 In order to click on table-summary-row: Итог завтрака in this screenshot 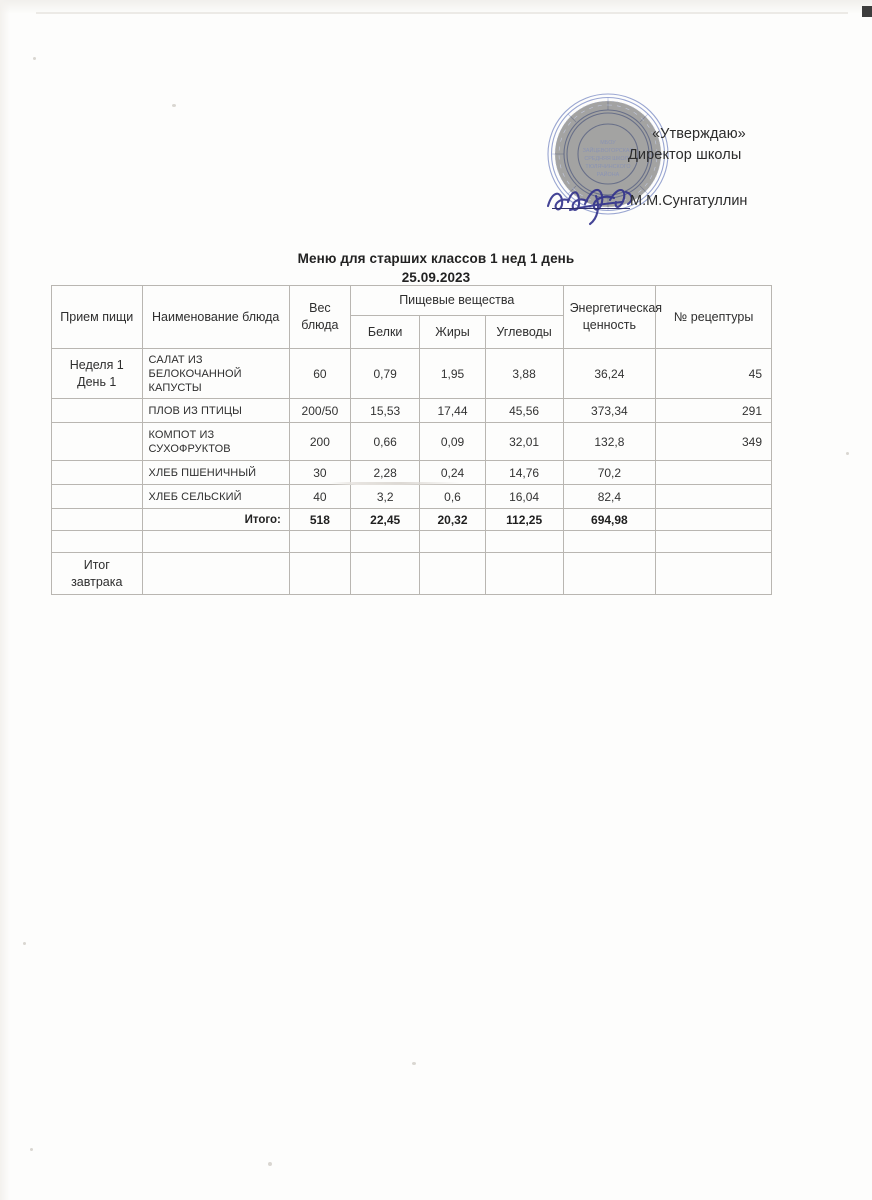, I will do `click(411, 573)`.